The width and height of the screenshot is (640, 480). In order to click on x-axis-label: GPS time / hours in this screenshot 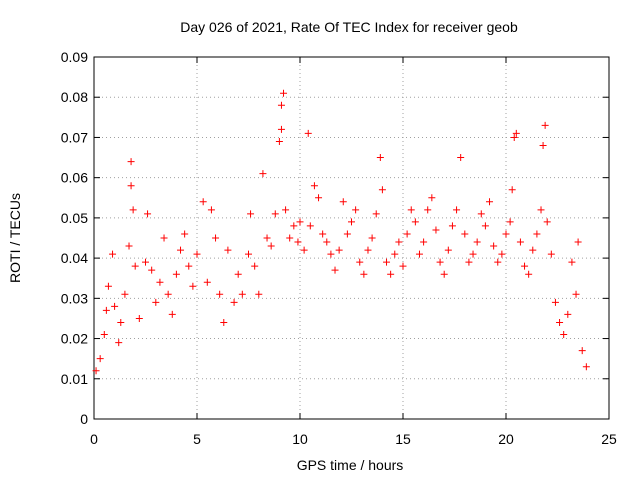, I will do `click(350, 465)`.